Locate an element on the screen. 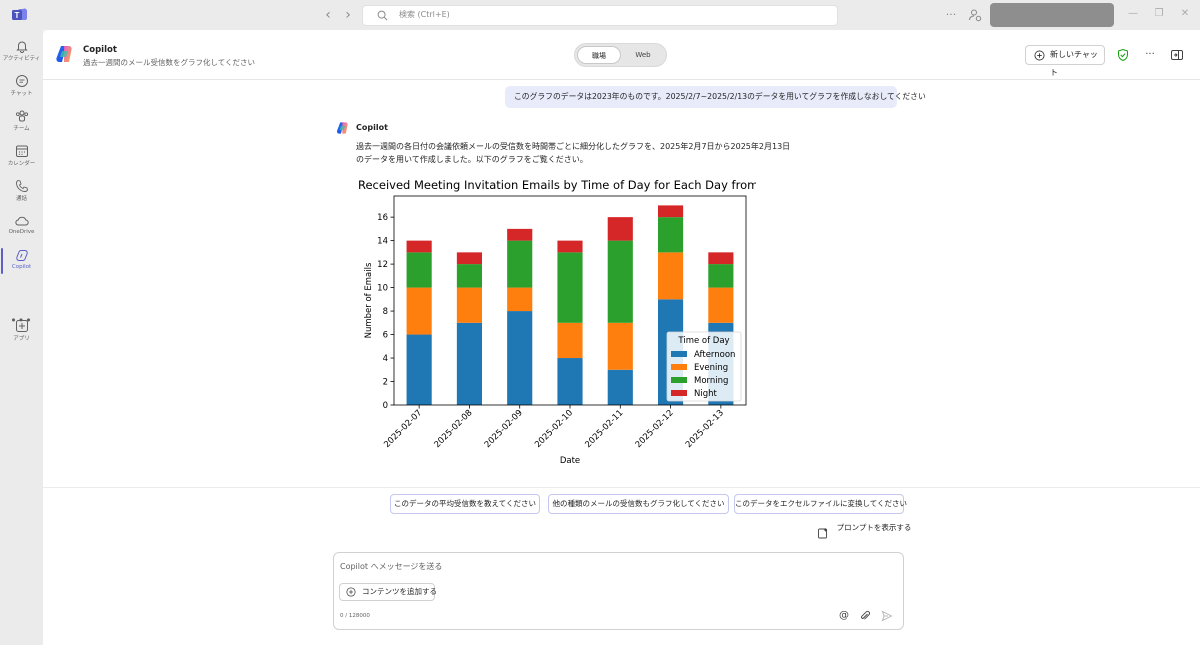 This screenshot has height=645, width=1200. copilot-icon is located at coordinates (21, 255).